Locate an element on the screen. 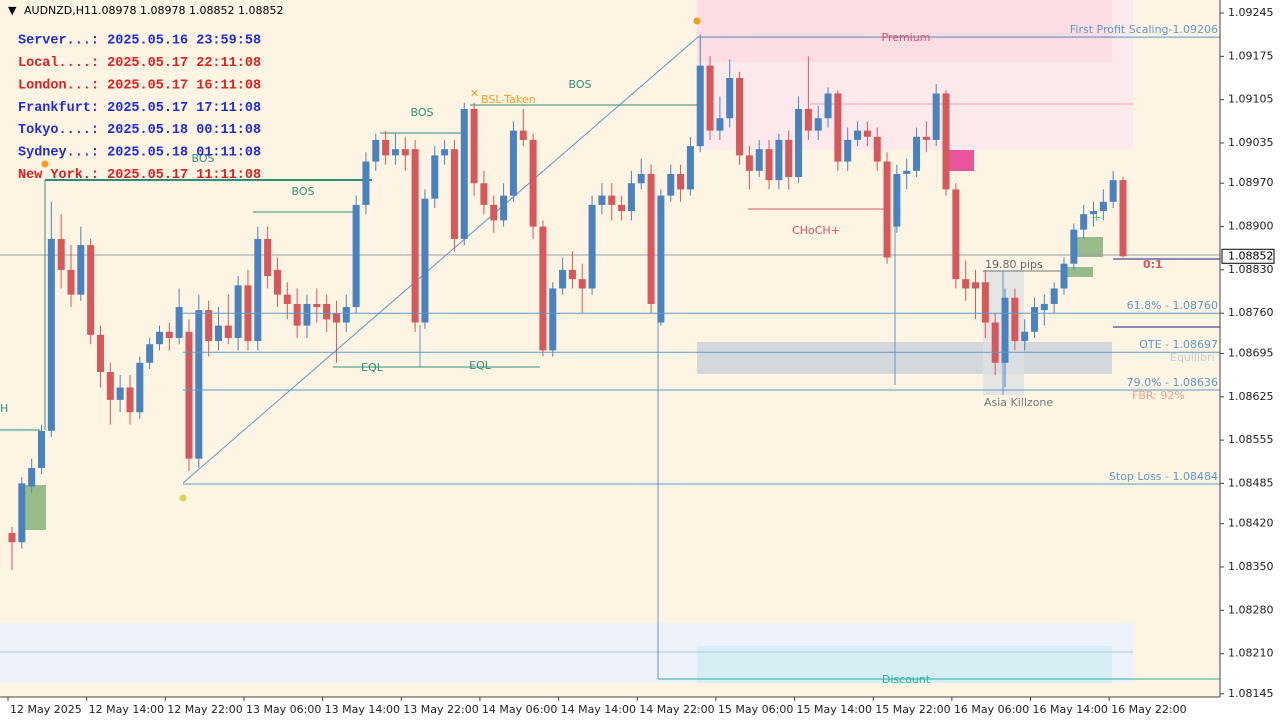  session-clock: Frankfurt: 2025.05.17 17:11:08 is located at coordinates (139, 108).